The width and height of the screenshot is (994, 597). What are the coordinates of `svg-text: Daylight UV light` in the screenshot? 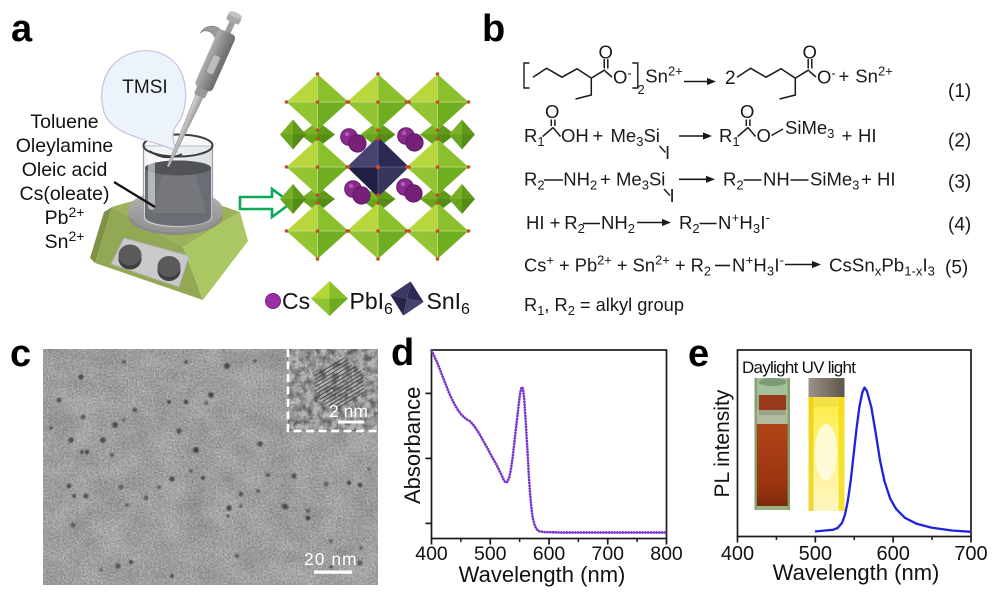 It's located at (799, 367).